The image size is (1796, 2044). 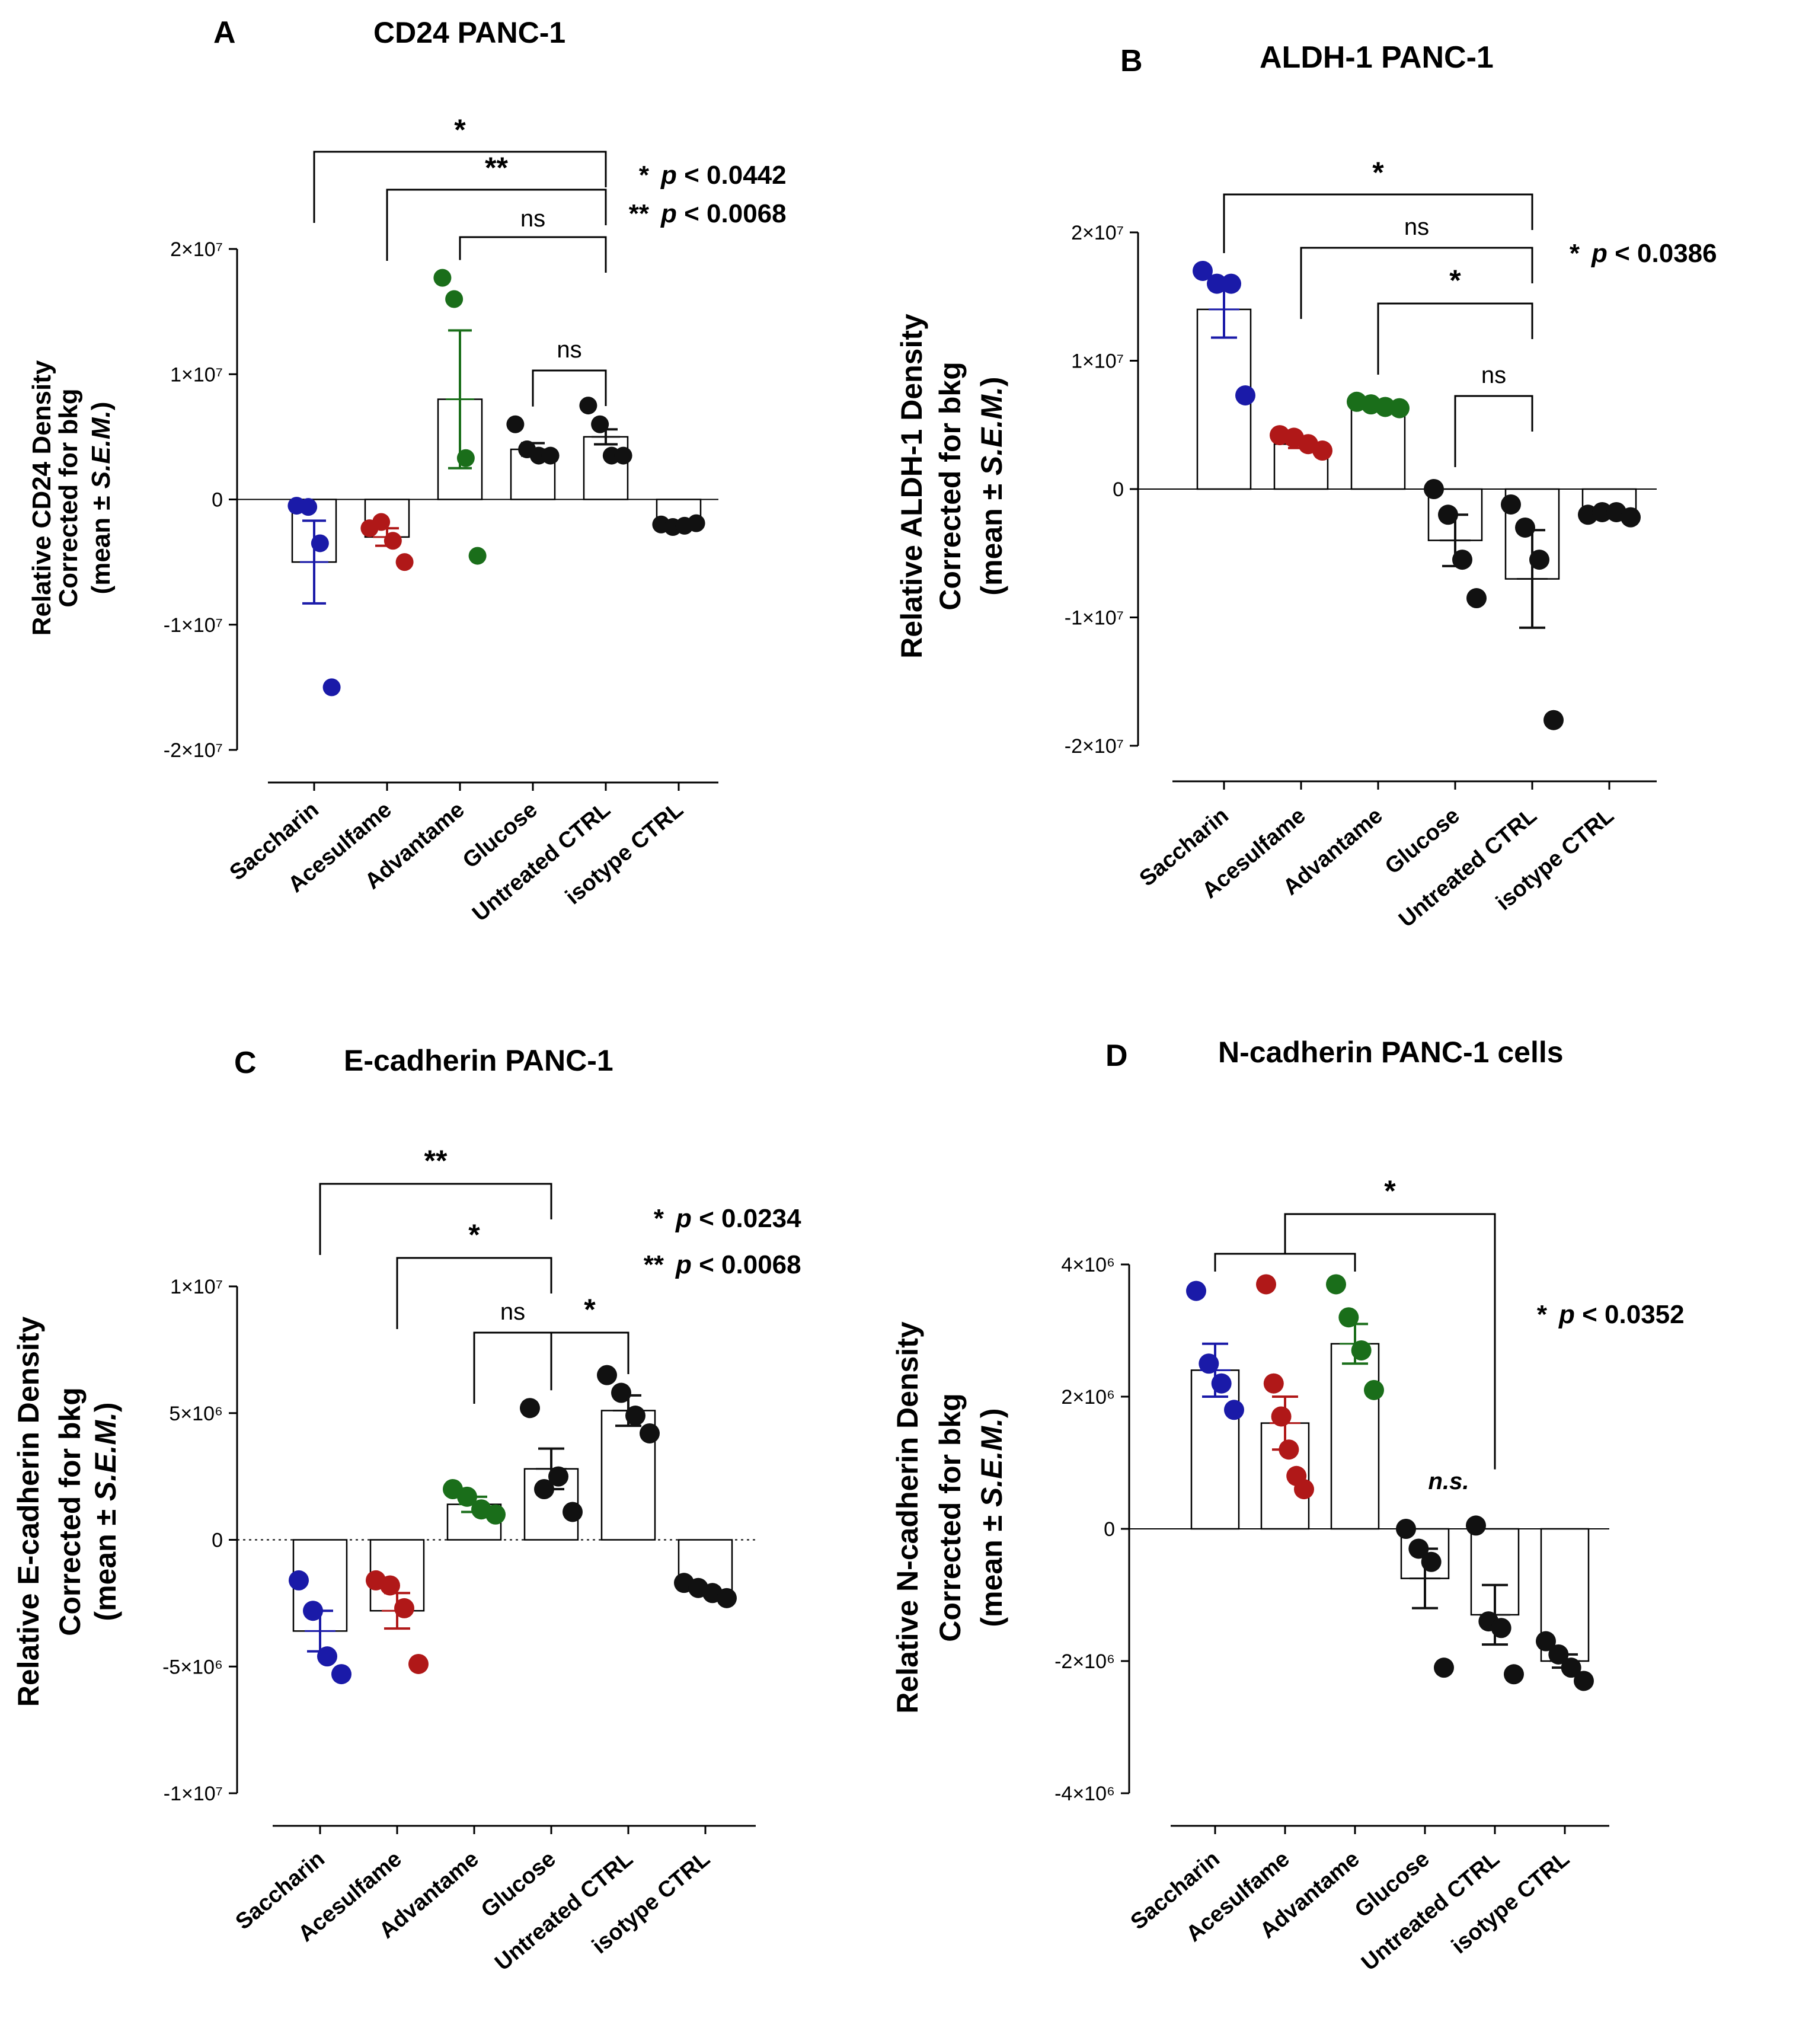 What do you see at coordinates (654, 1264) in the screenshot?
I see `p-value-stars: **` at bounding box center [654, 1264].